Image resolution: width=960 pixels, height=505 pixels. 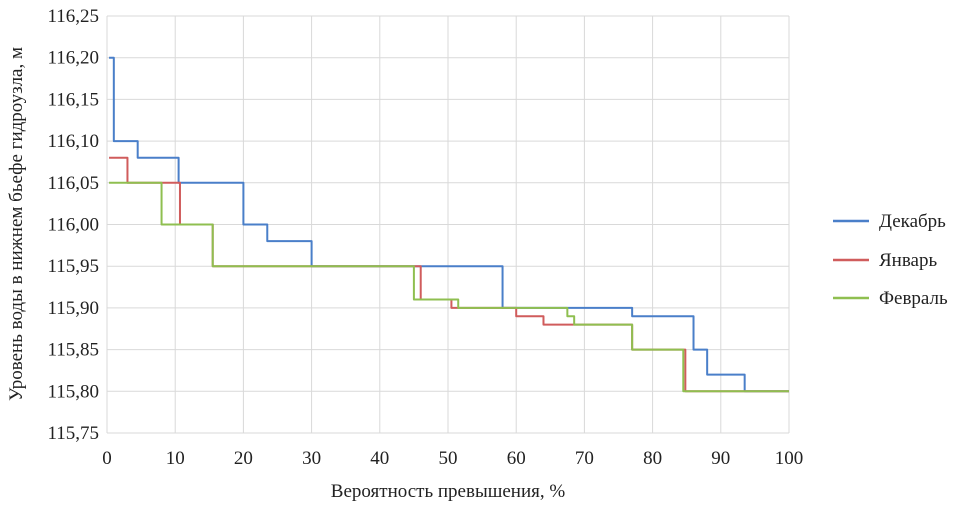 I want to click on y-tick-label: 116,15, so click(x=73, y=99).